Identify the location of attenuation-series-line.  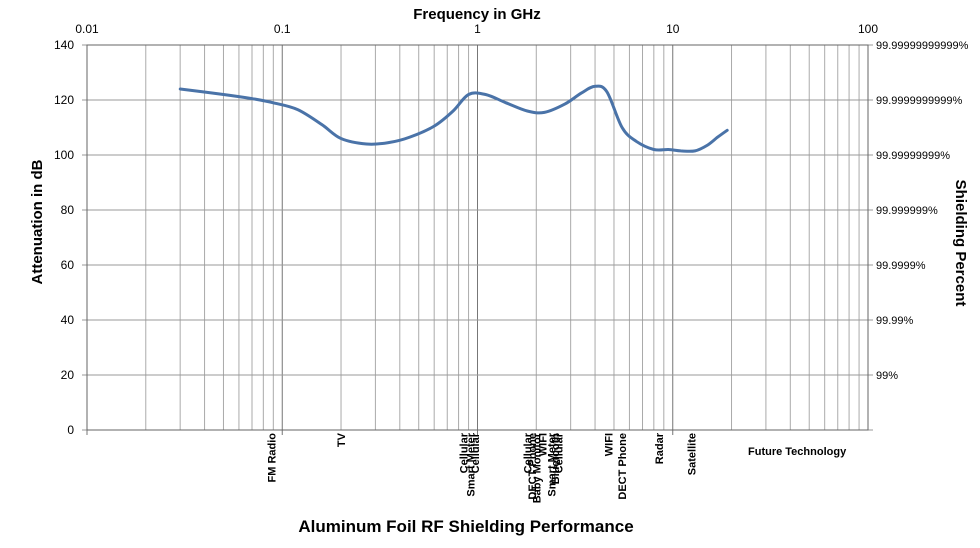
(453, 118).